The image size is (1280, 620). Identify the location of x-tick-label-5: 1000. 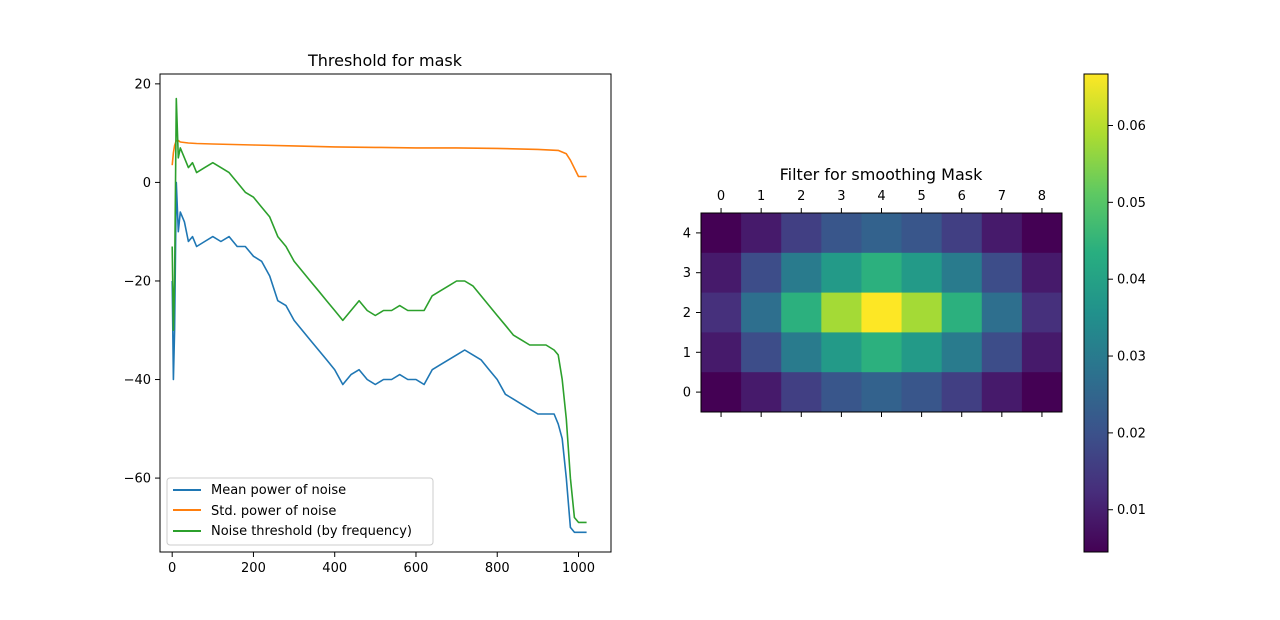
(578, 568).